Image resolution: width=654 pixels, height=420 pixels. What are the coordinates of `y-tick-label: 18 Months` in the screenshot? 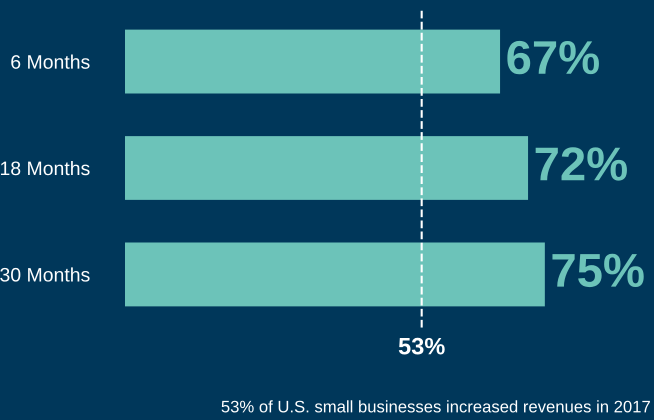 It's located at (45, 168).